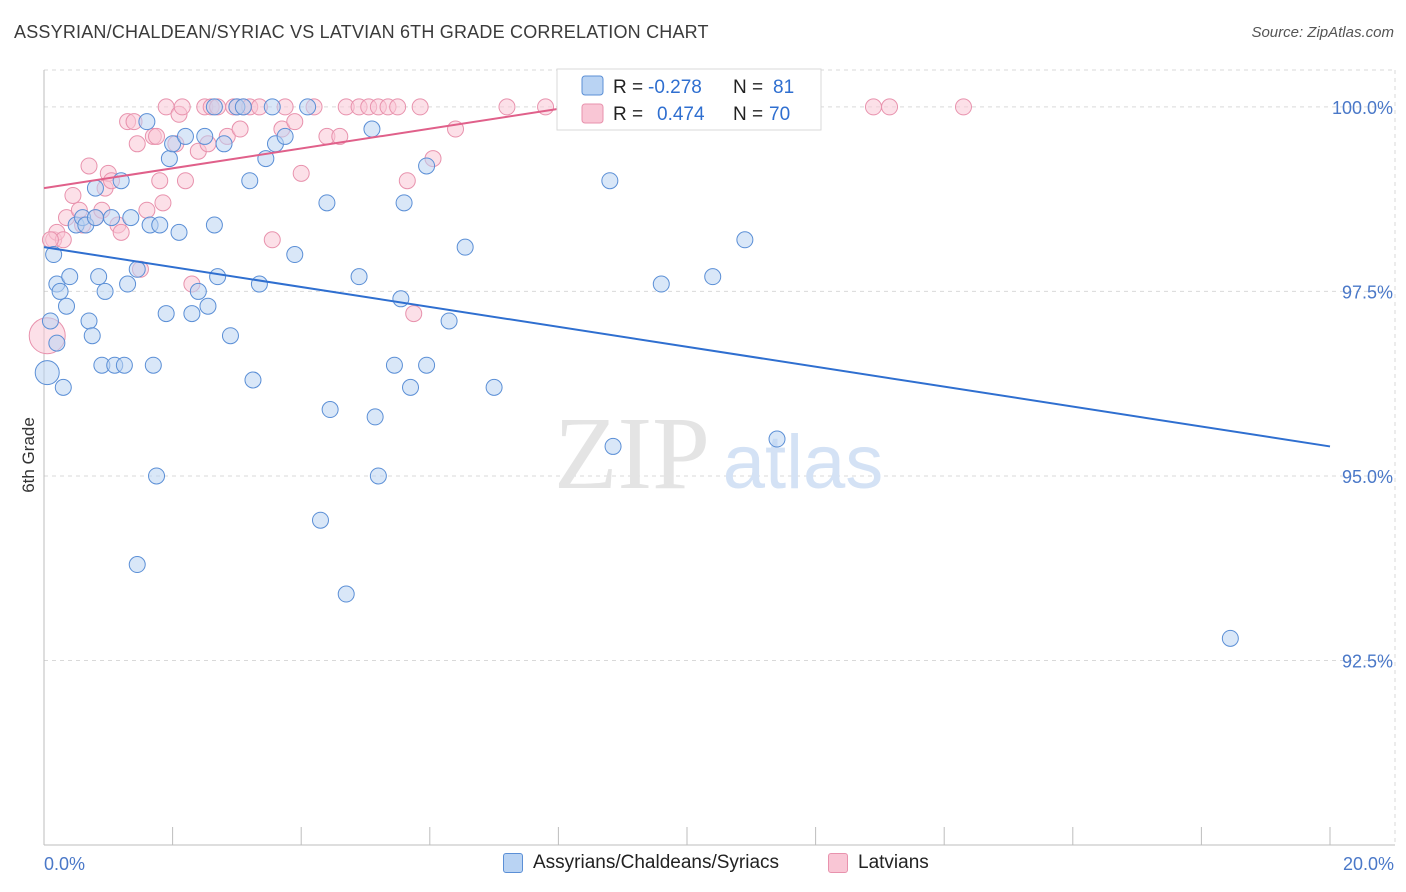 The height and width of the screenshot is (892, 1406). Describe the element at coordinates (1367, 292) in the screenshot. I see `y-tick-label-2: 97.5%` at that location.